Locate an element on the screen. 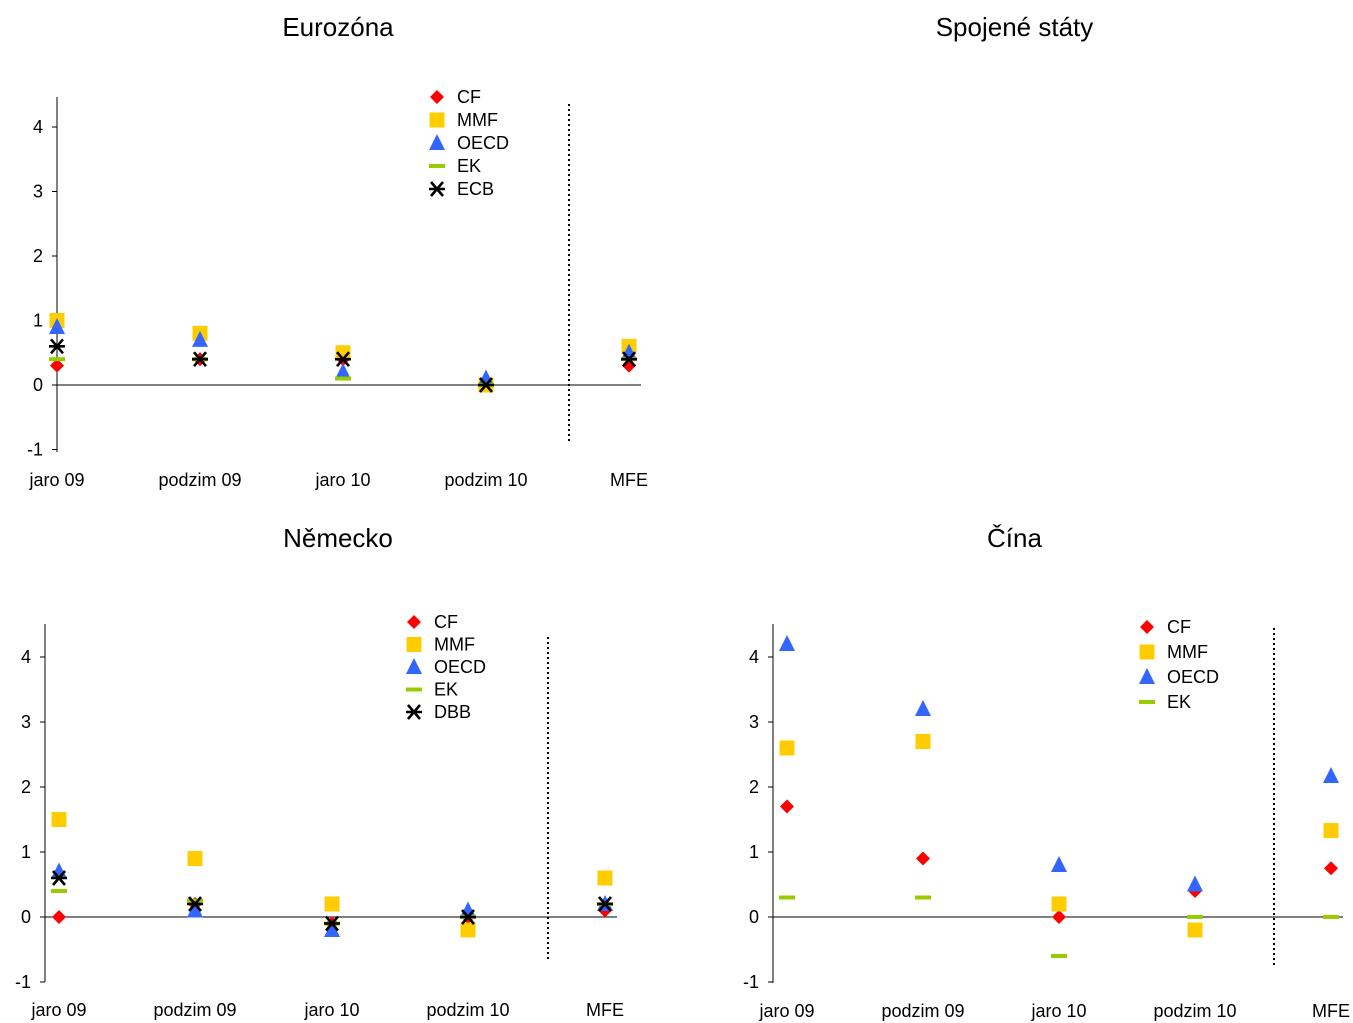 The height and width of the screenshot is (1023, 1353). legend-marker-dbb is located at coordinates (414, 712).